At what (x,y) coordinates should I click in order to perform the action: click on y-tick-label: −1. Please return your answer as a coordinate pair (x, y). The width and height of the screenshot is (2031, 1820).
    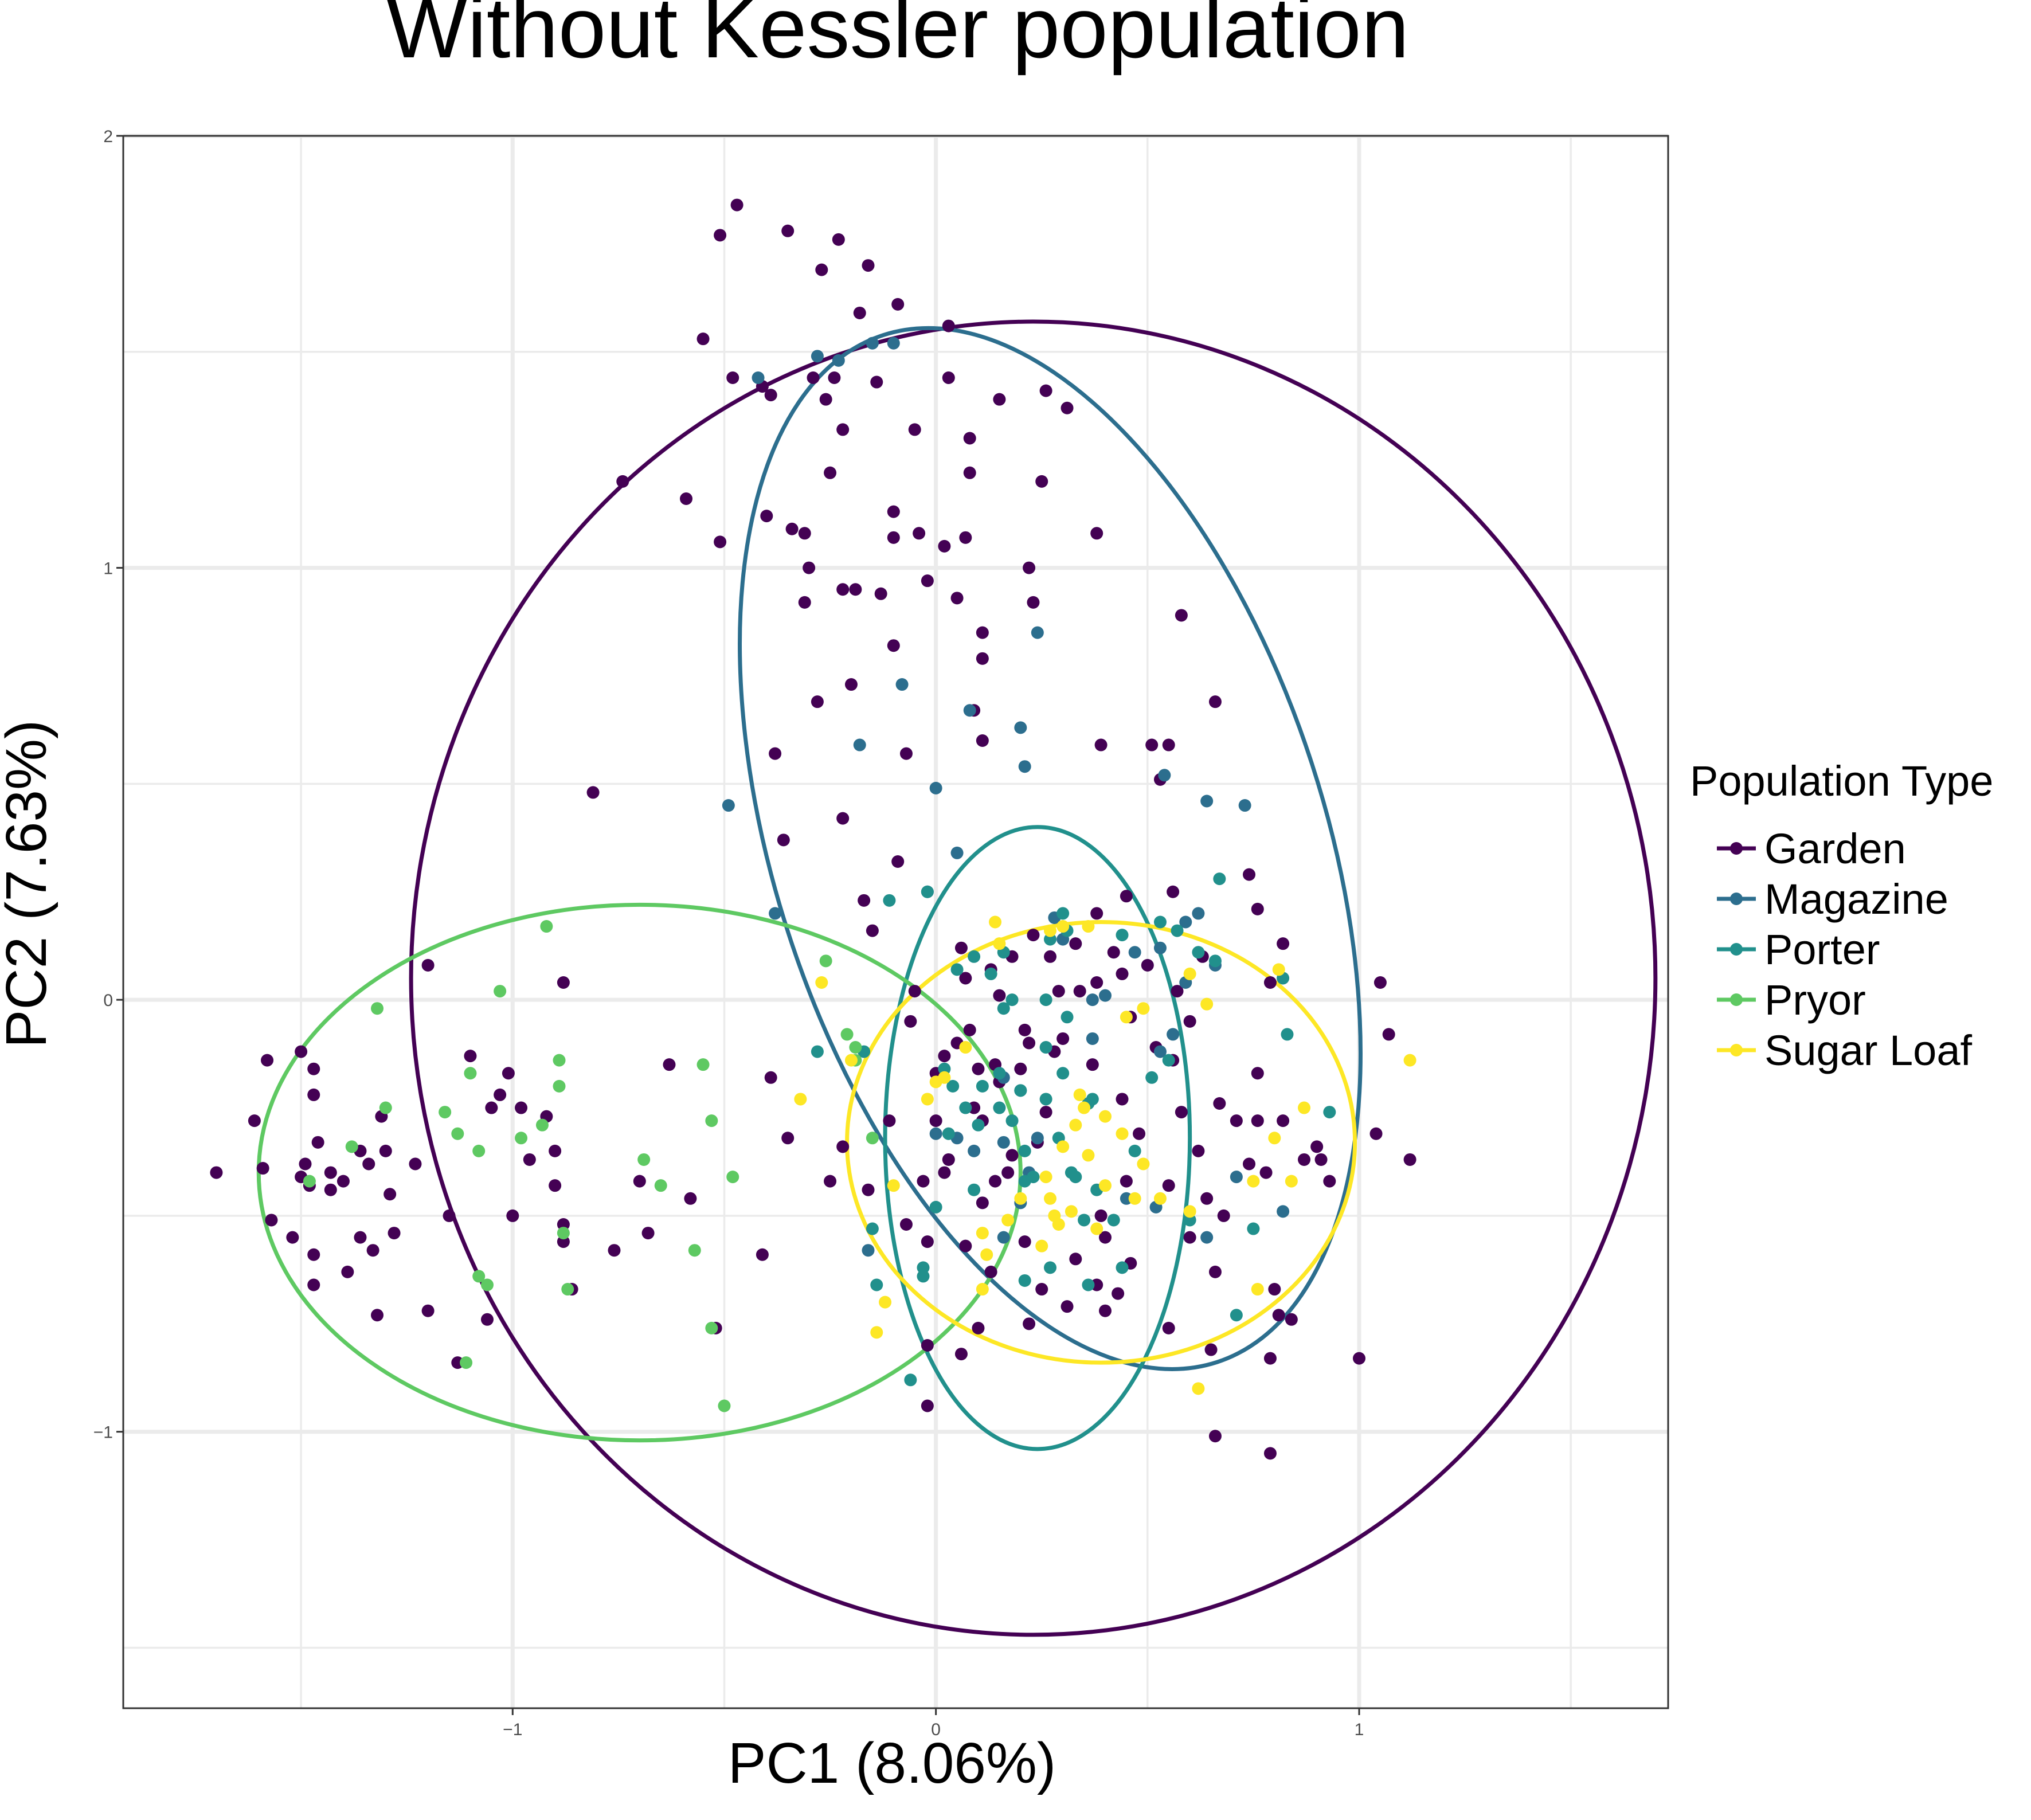
    Looking at the image, I should click on (103, 1432).